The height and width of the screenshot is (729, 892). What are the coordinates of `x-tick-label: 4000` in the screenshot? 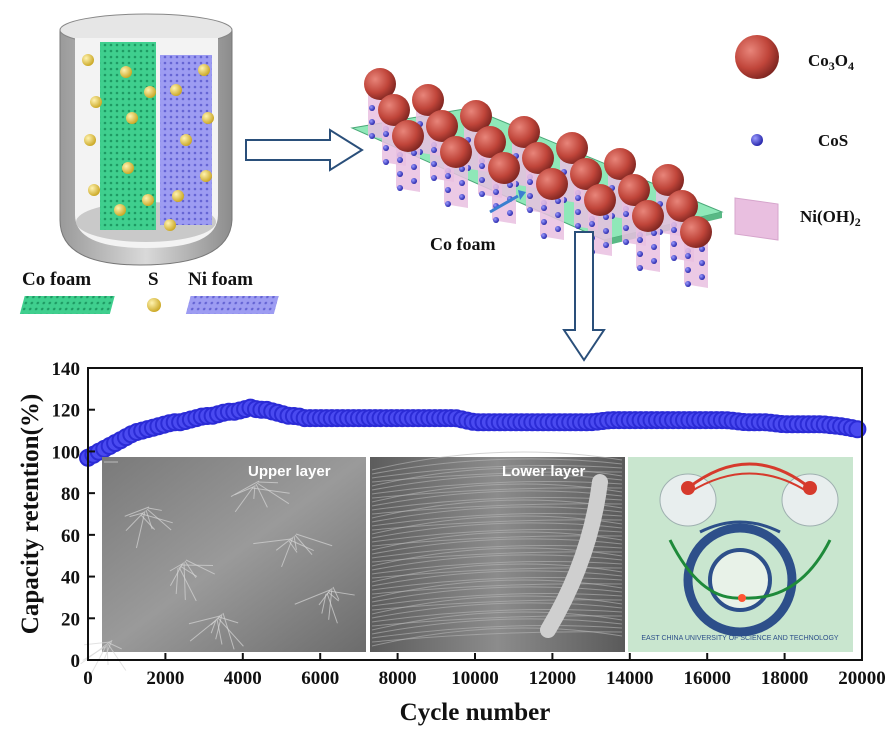 It's located at (243, 678).